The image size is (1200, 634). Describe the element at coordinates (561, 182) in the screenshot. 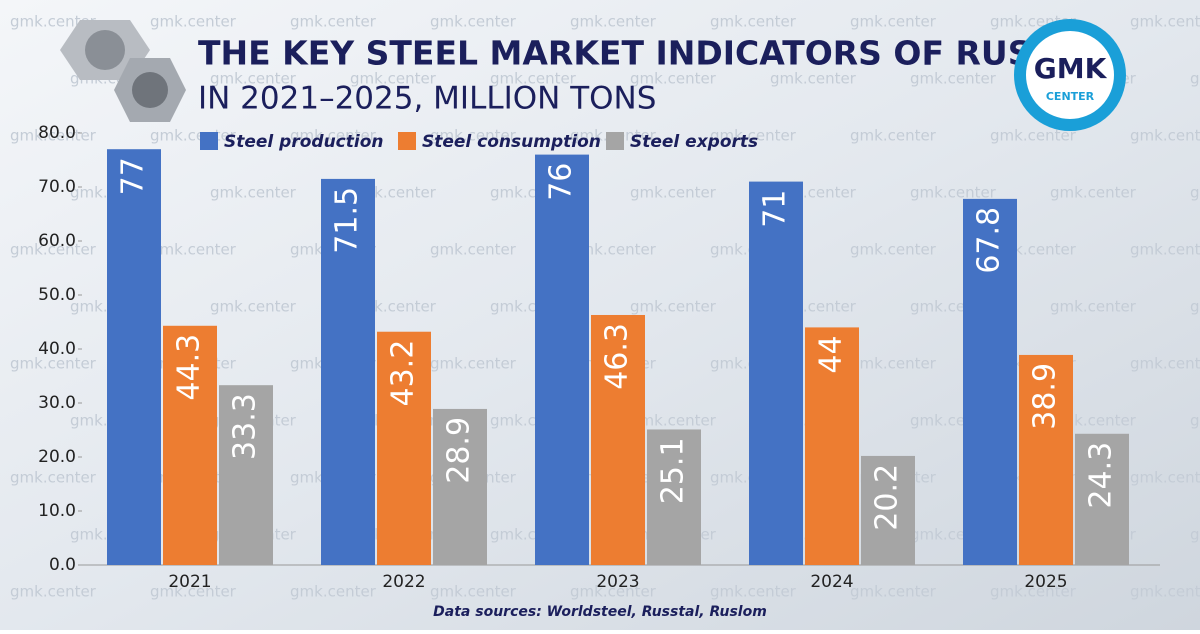

I see `value-label: 76` at that location.